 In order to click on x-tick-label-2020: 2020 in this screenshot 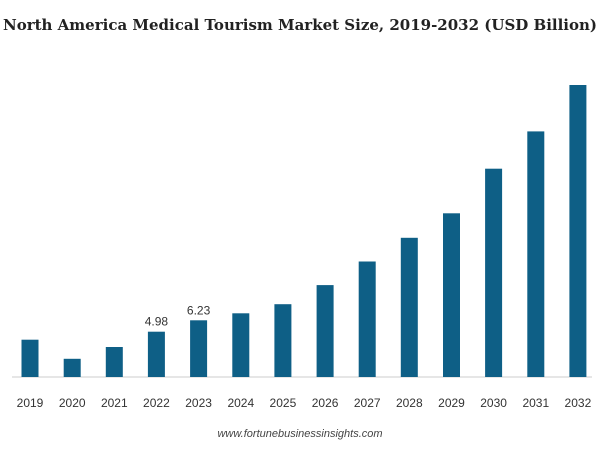, I will do `click(72, 403)`.